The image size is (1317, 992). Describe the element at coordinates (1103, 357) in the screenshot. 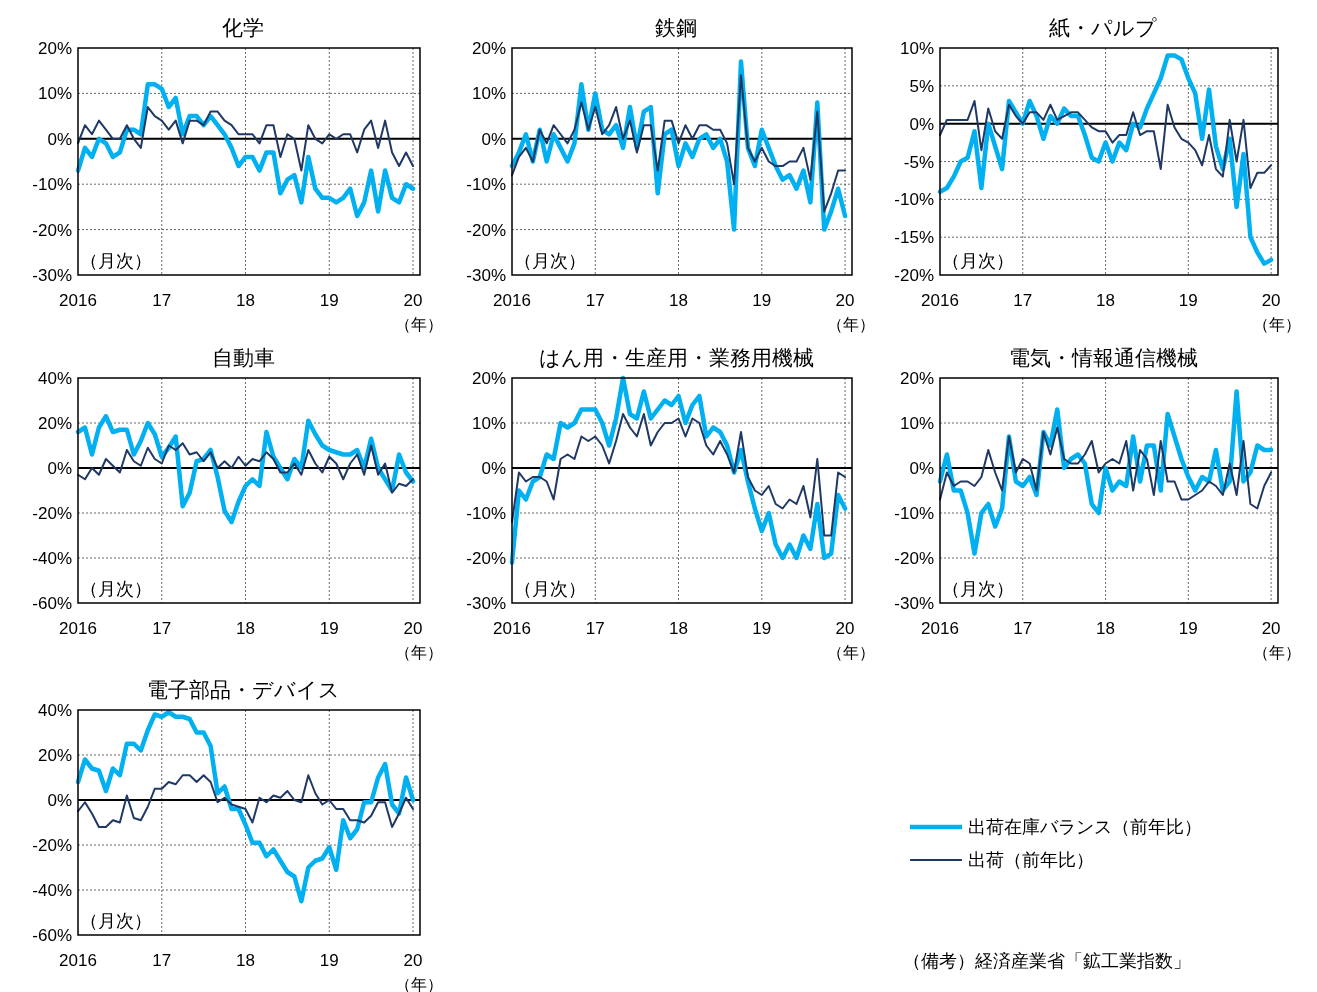

I see `chart-title: 電気・情報通信機械` at that location.